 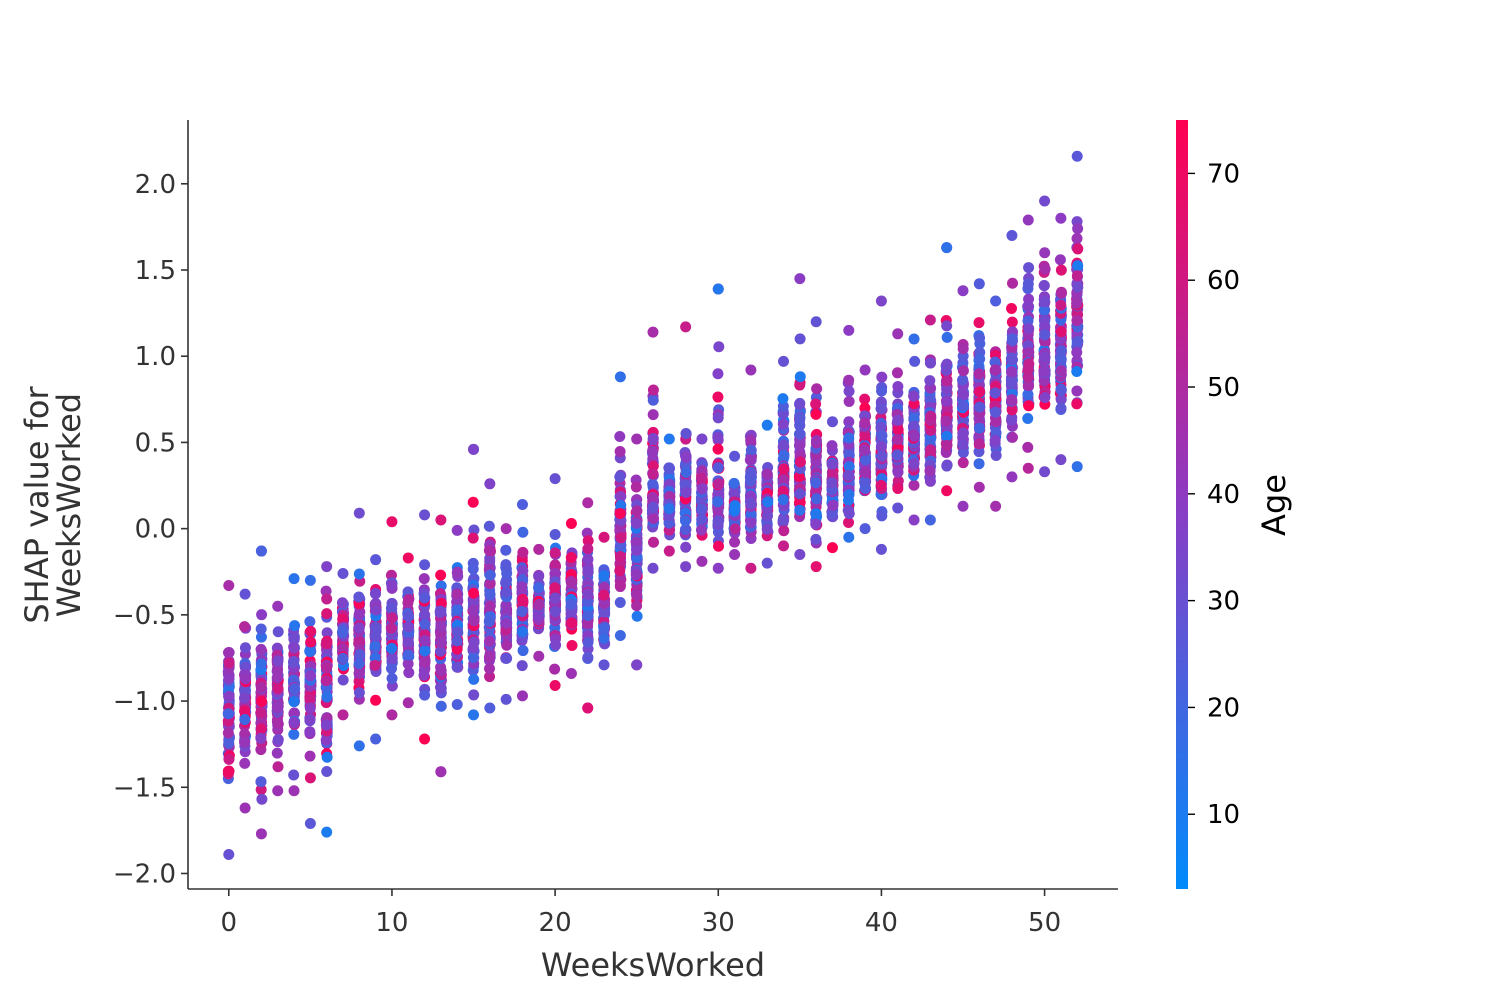 I want to click on colorbar-tick-label: 20, so click(x=1223, y=708).